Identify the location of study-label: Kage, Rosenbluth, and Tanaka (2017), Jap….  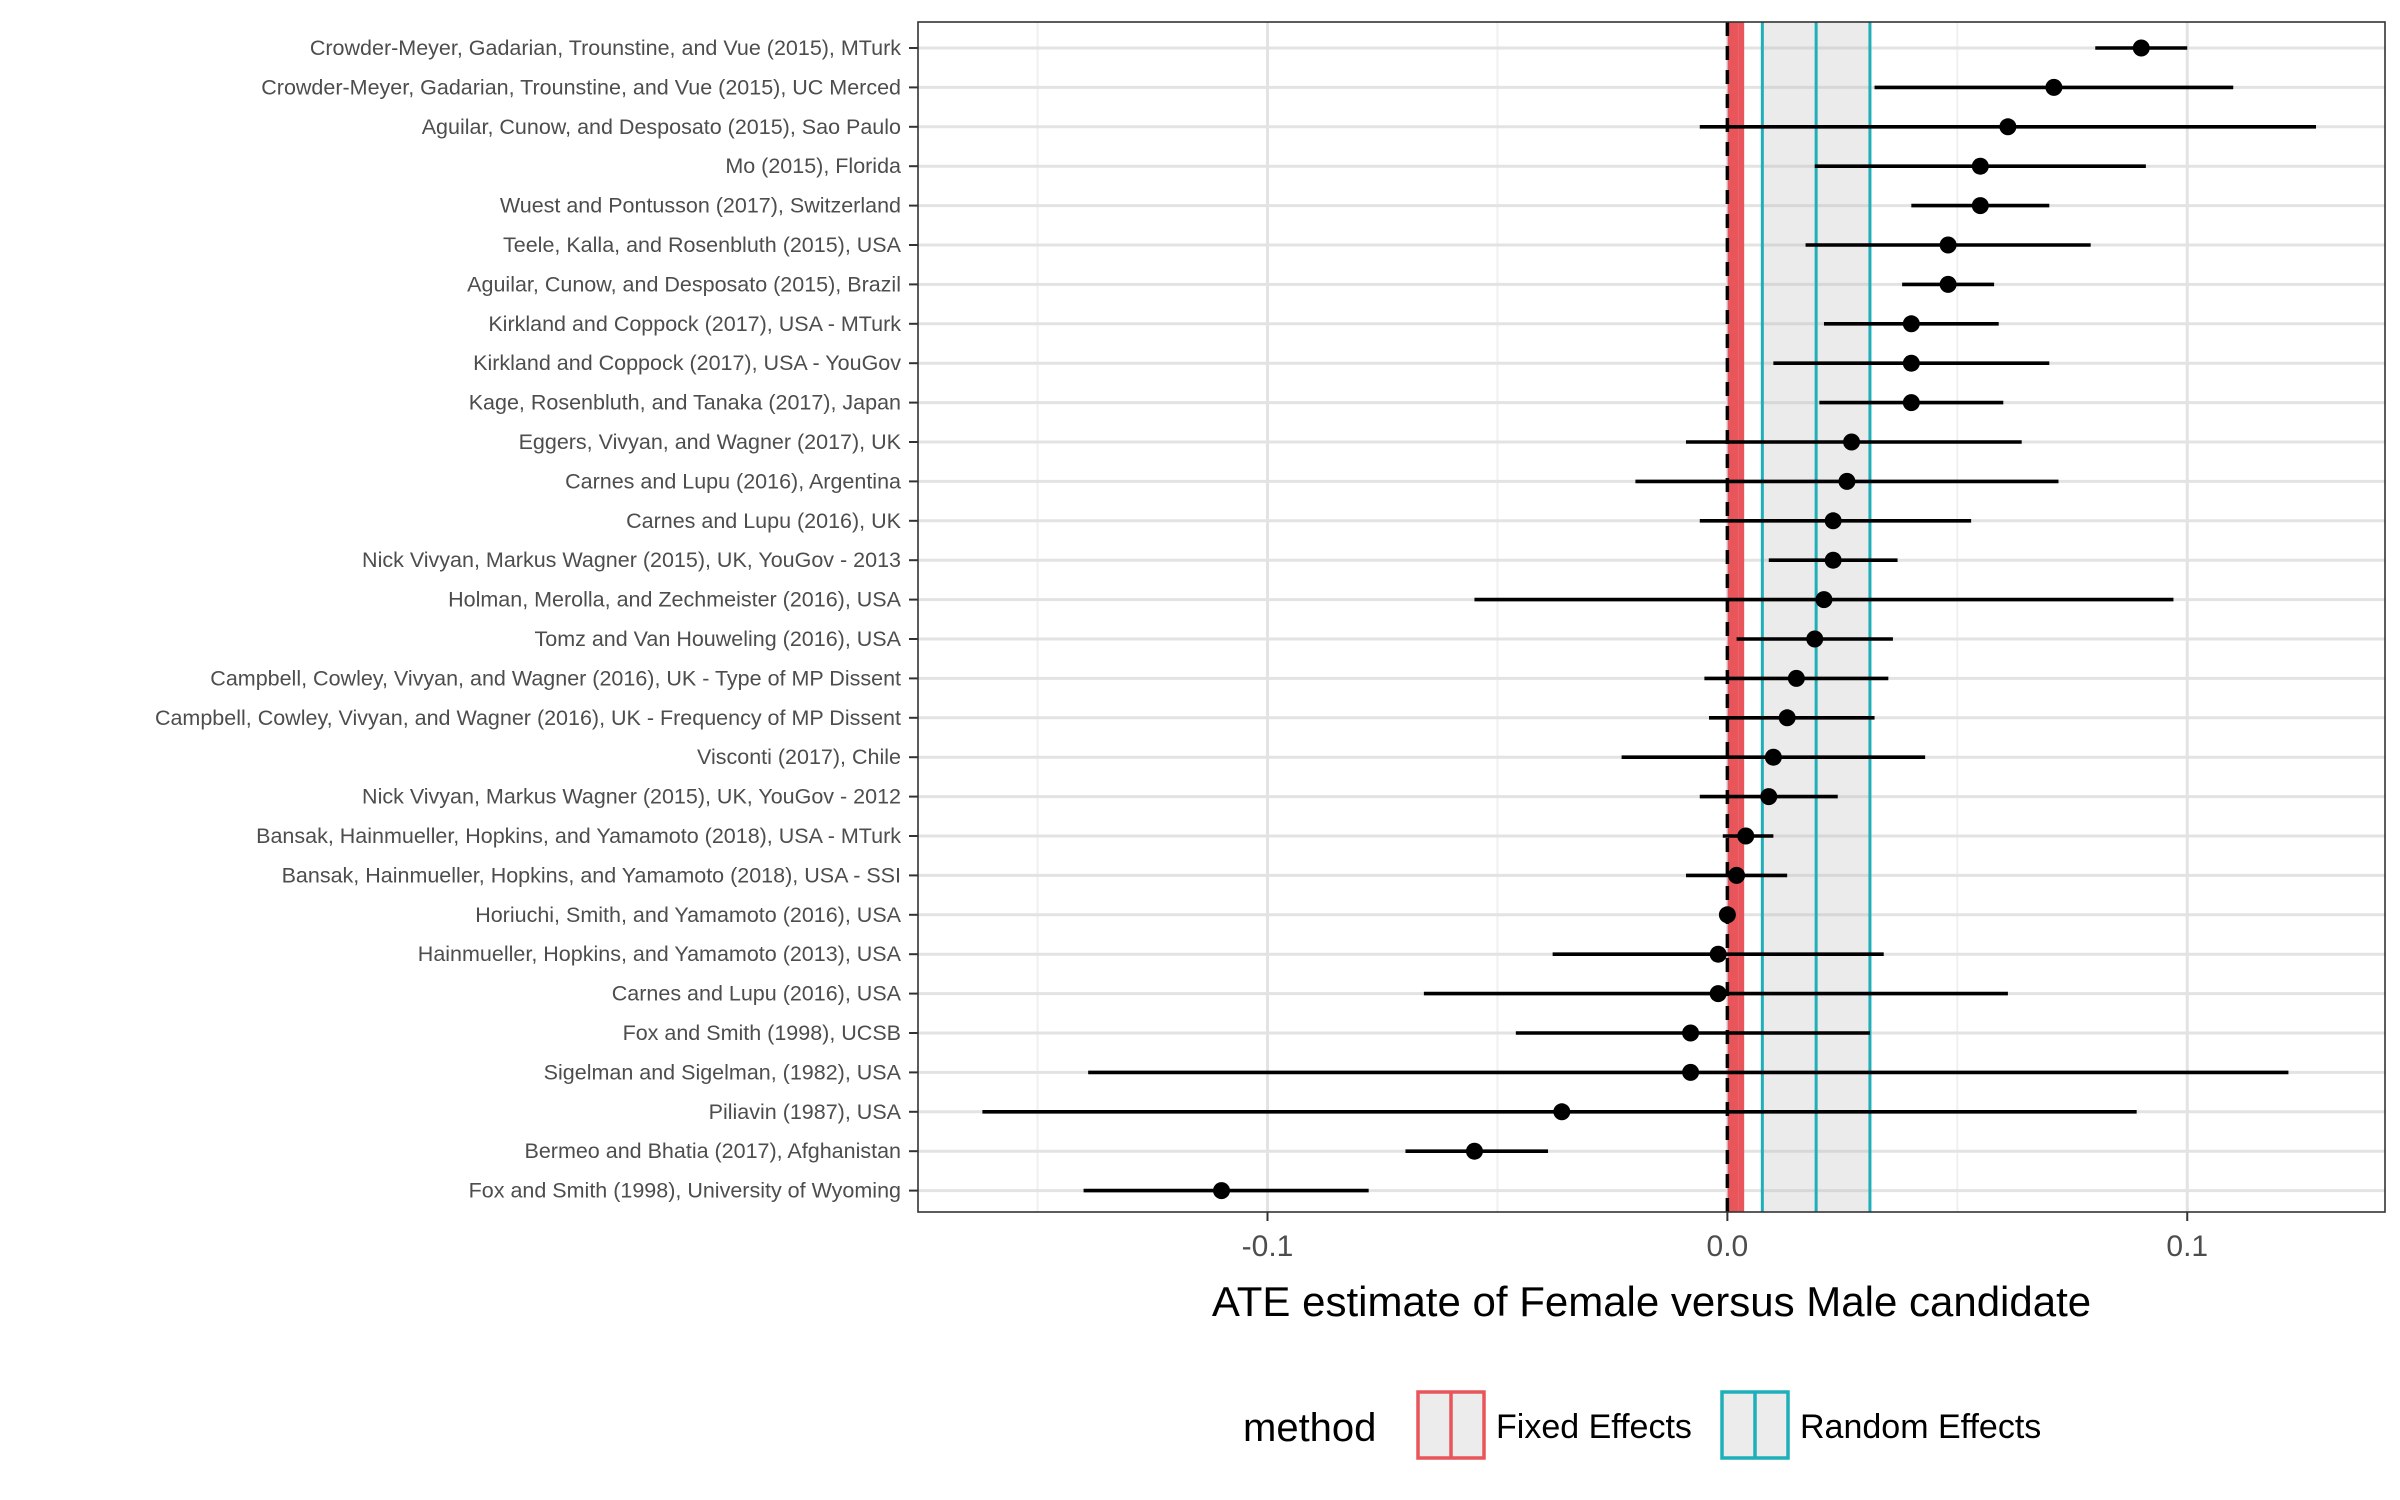
(685, 403).